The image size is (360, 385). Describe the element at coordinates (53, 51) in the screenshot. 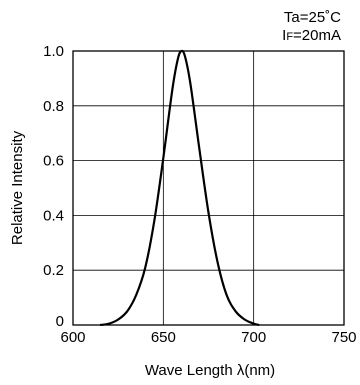

I see `y-tick-label: 1.0` at that location.